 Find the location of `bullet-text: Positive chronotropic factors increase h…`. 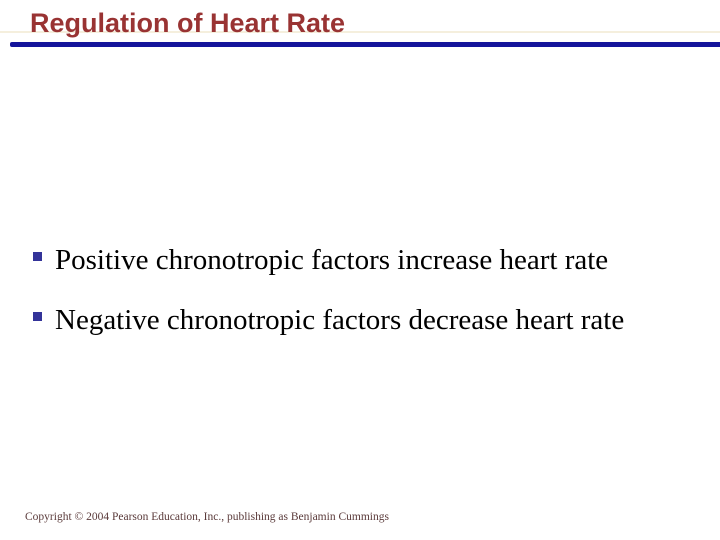

bullet-text: Positive chronotropic factors increase h… is located at coordinates (332, 260).